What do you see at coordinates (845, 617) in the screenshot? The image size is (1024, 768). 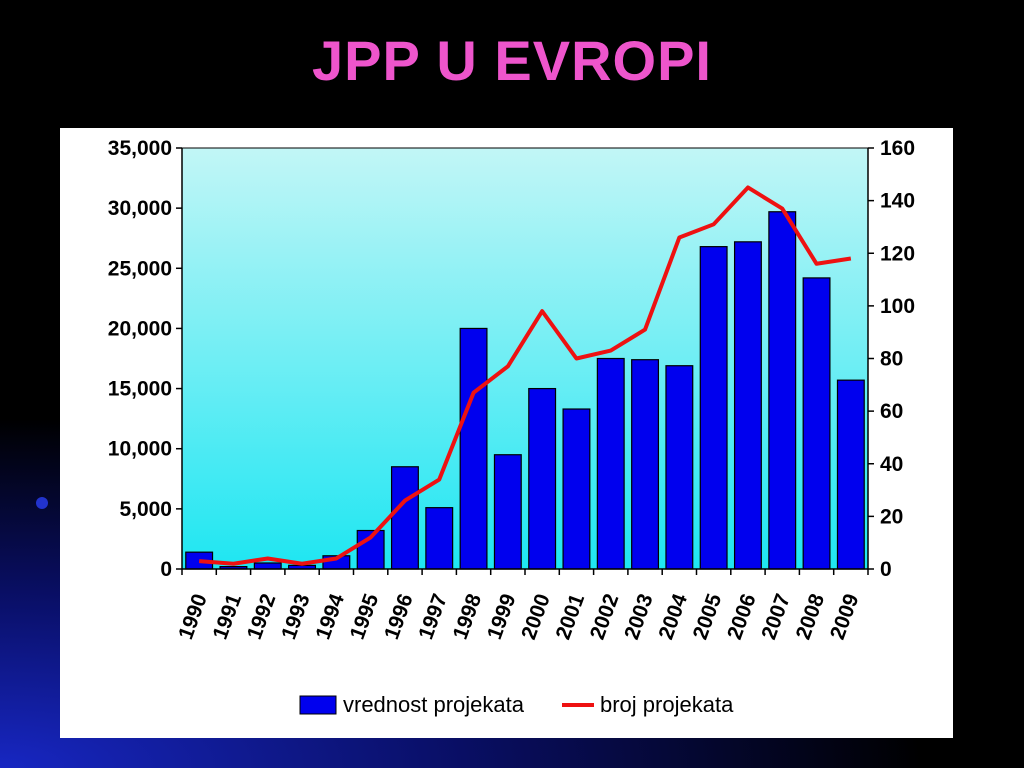 I see `x-tick-label-2009: 2009` at bounding box center [845, 617].